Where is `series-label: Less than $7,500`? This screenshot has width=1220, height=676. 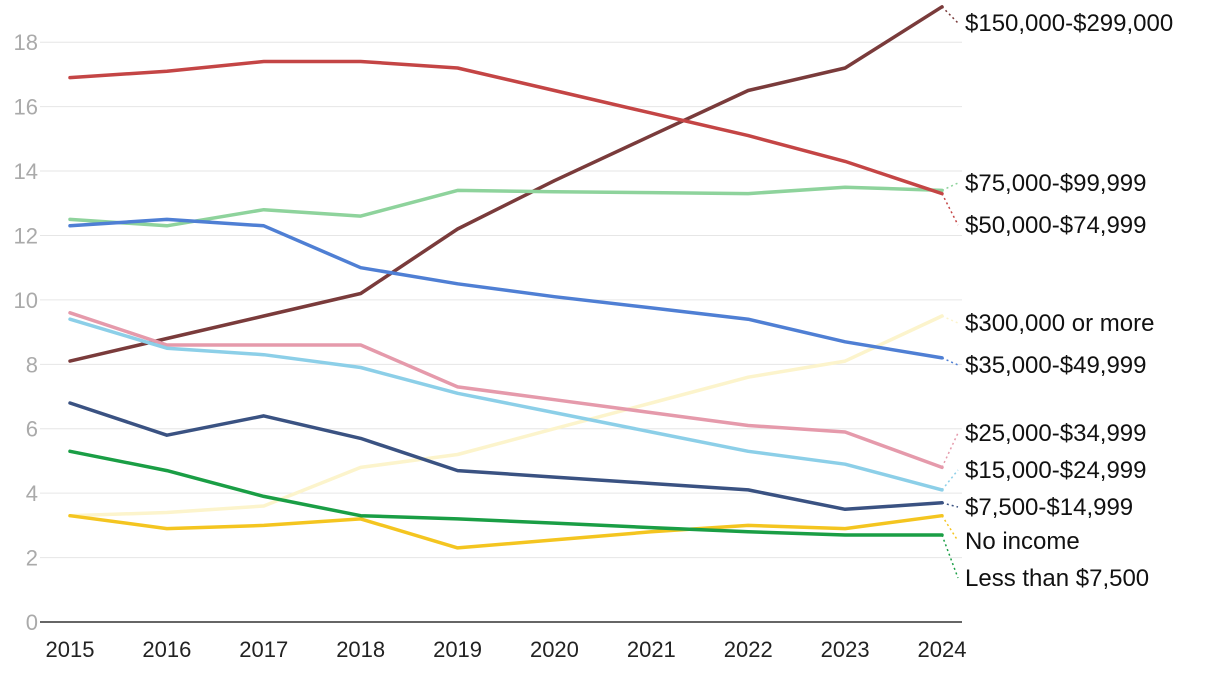
series-label: Less than $7,500 is located at coordinates (1057, 578).